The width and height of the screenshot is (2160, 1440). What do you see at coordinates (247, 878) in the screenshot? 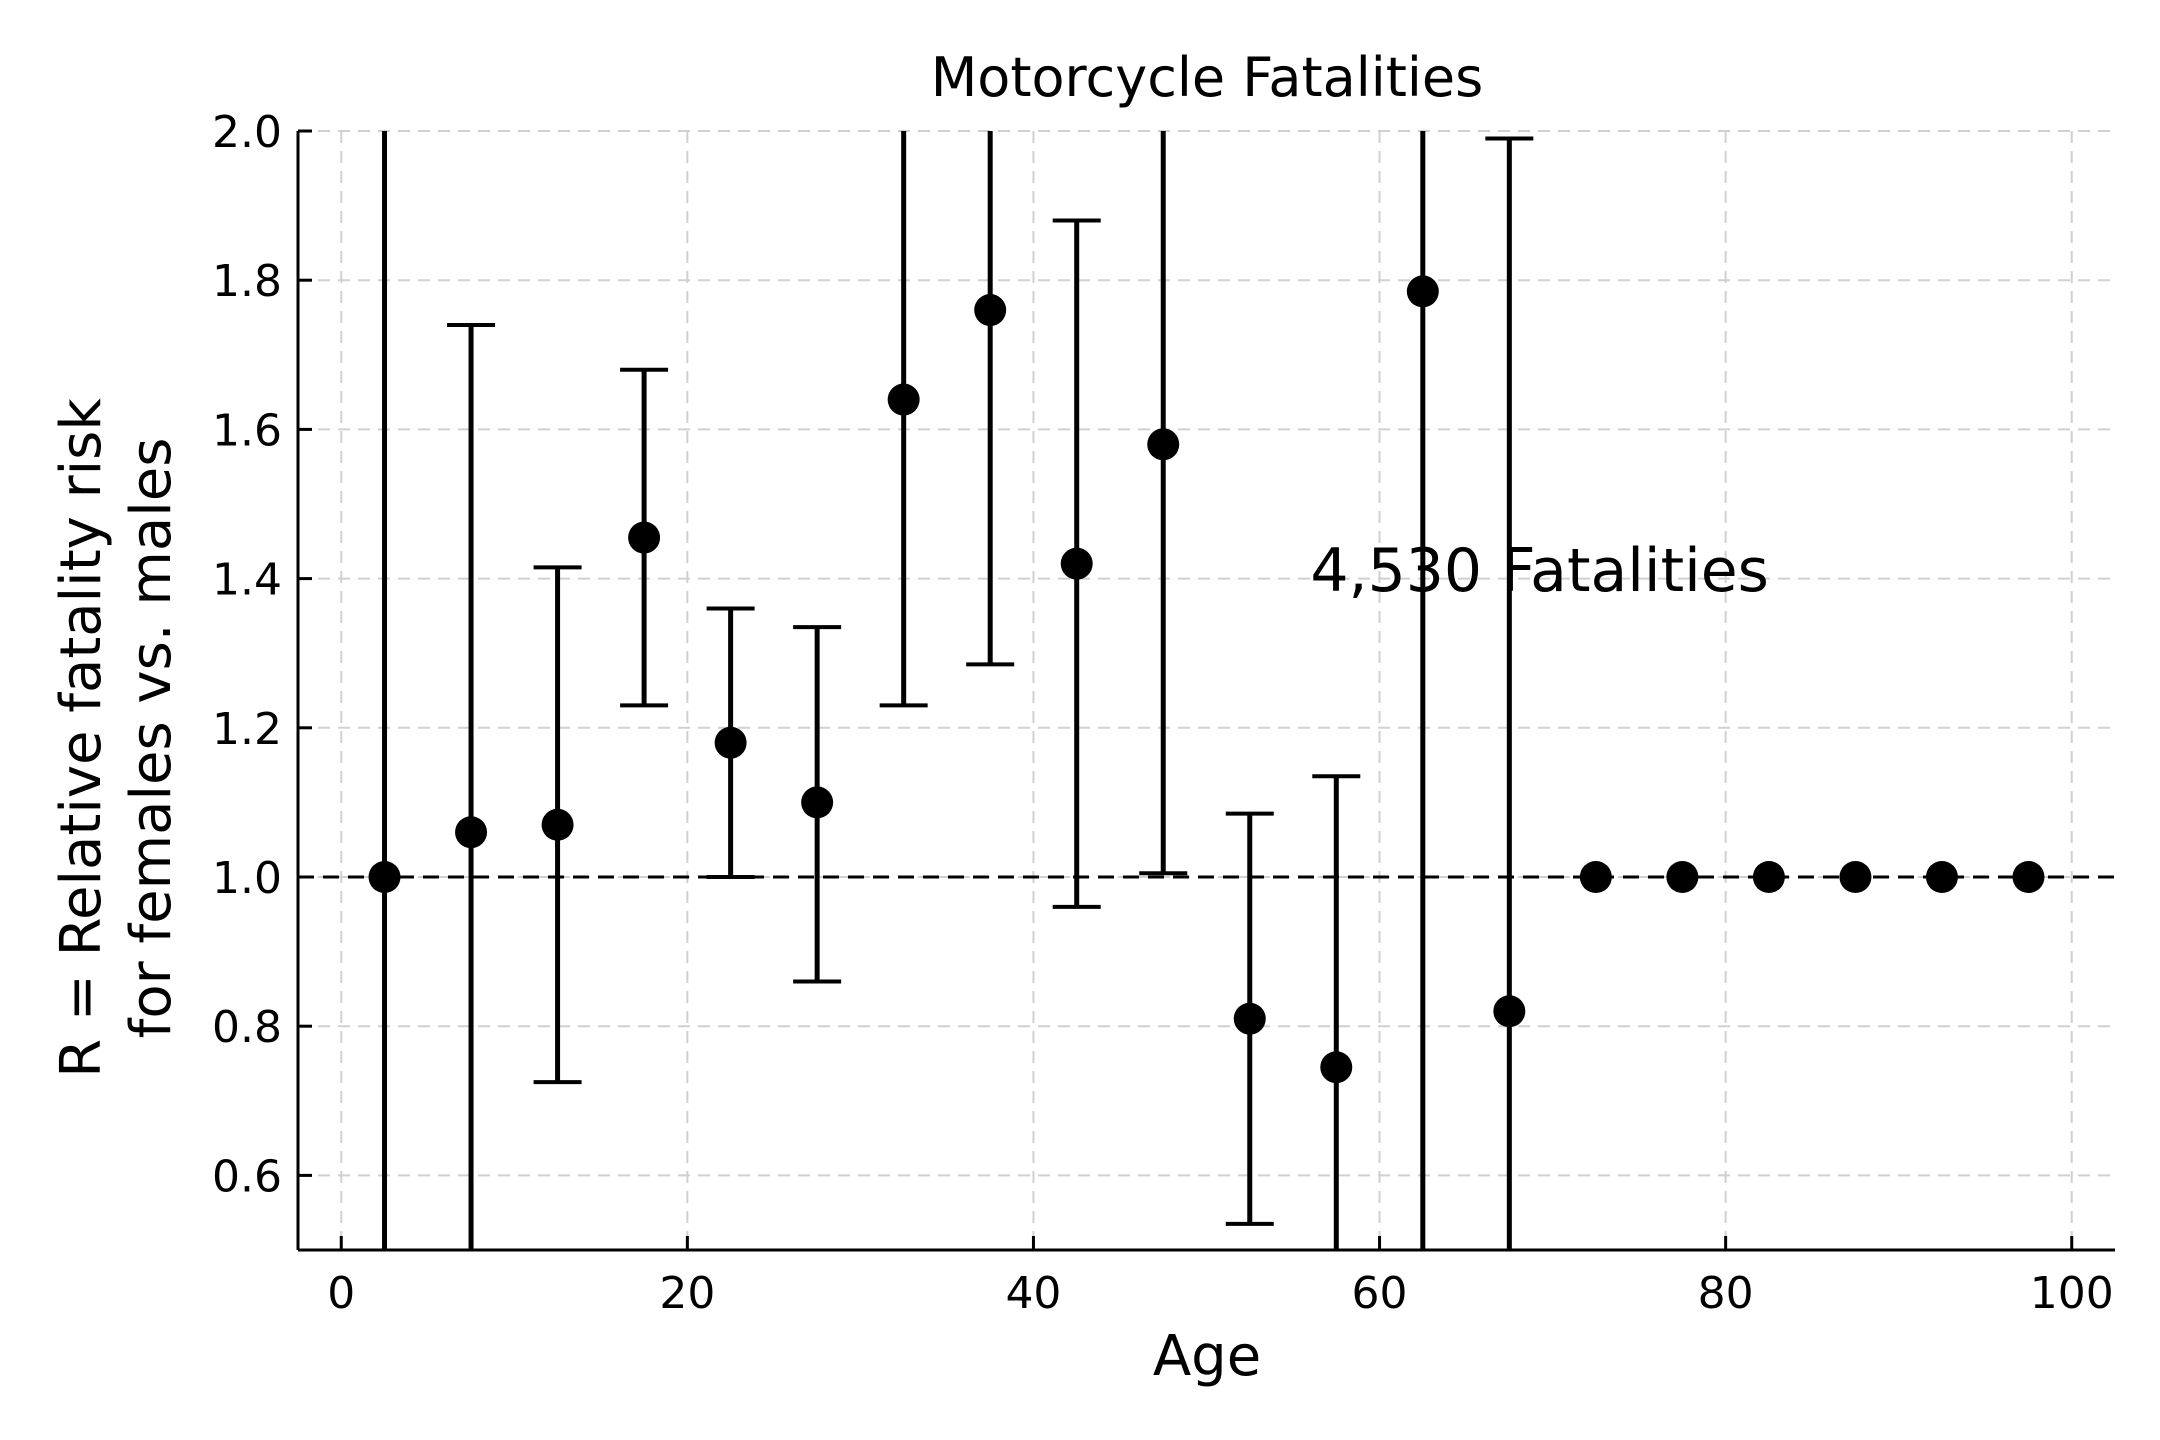
I see `y-tick-label: 1.0` at bounding box center [247, 878].